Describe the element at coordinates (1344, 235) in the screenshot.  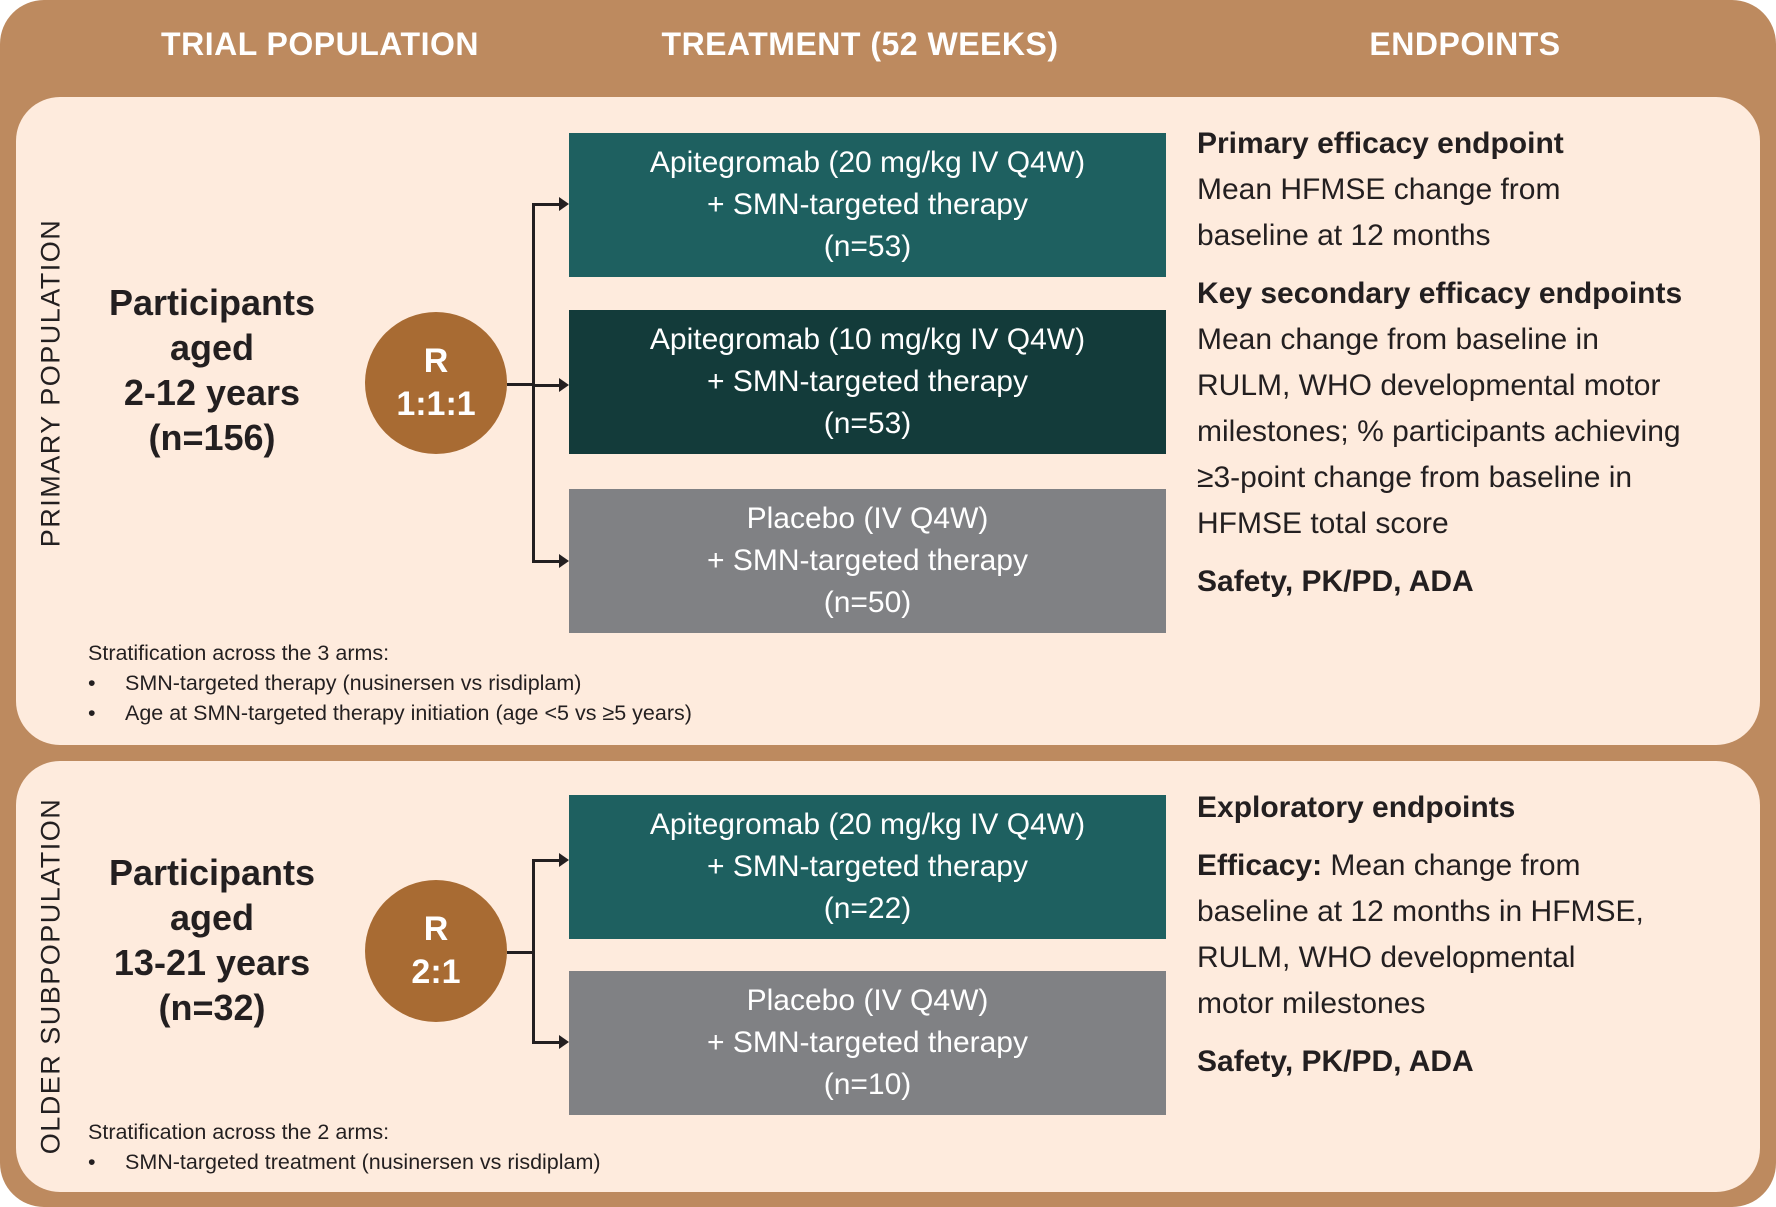
I see `endpoint-line: baseline at 12 months` at that location.